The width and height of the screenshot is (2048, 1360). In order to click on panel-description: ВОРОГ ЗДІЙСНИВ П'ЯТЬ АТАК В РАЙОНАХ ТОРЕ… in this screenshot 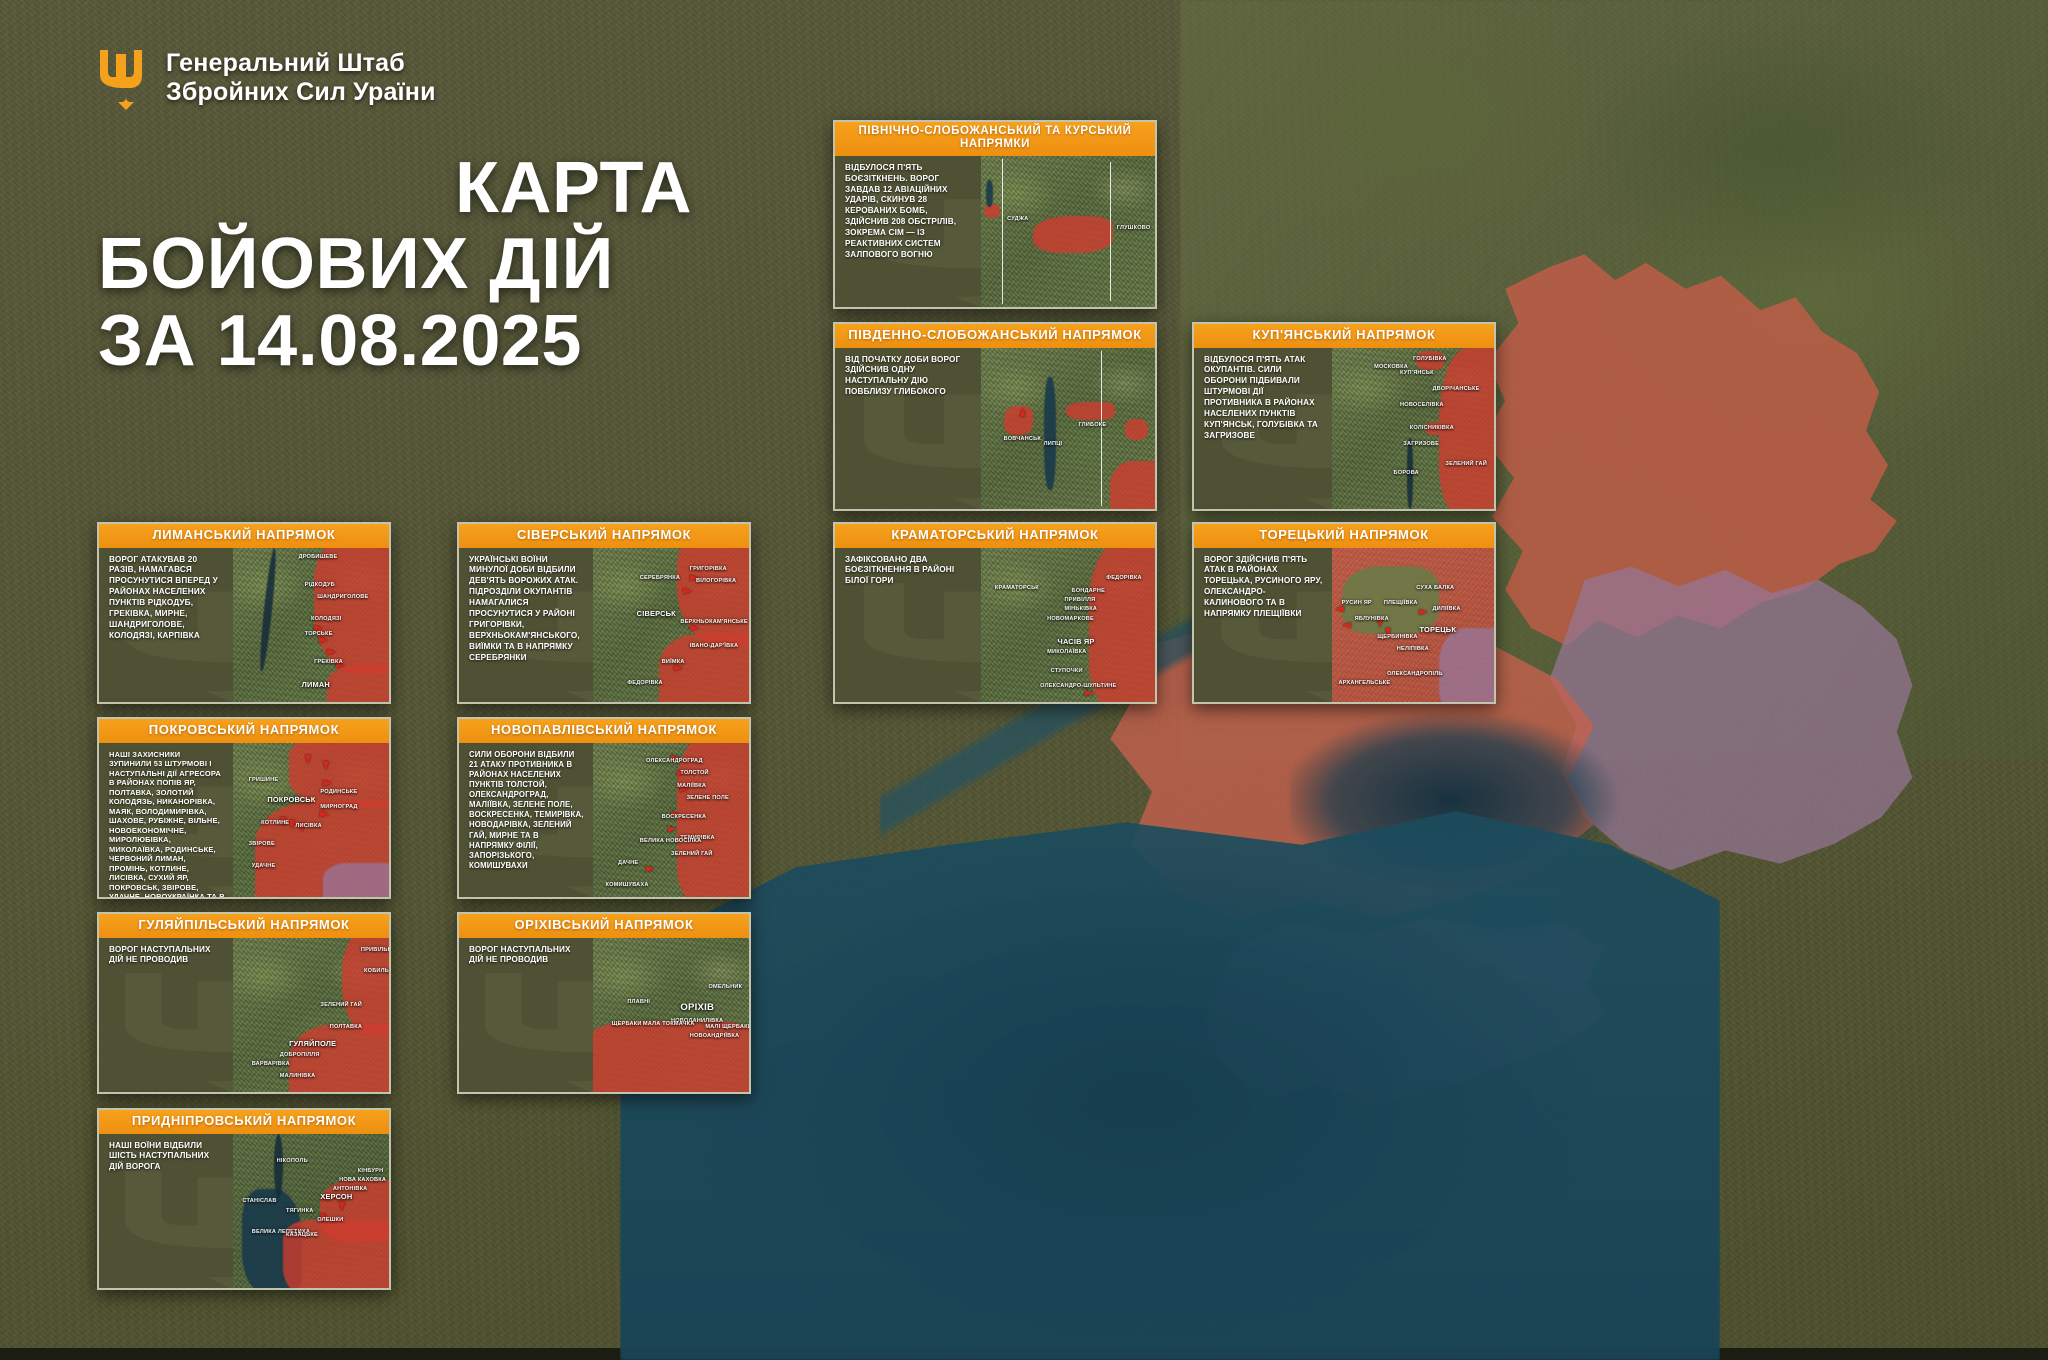, I will do `click(1263, 586)`.